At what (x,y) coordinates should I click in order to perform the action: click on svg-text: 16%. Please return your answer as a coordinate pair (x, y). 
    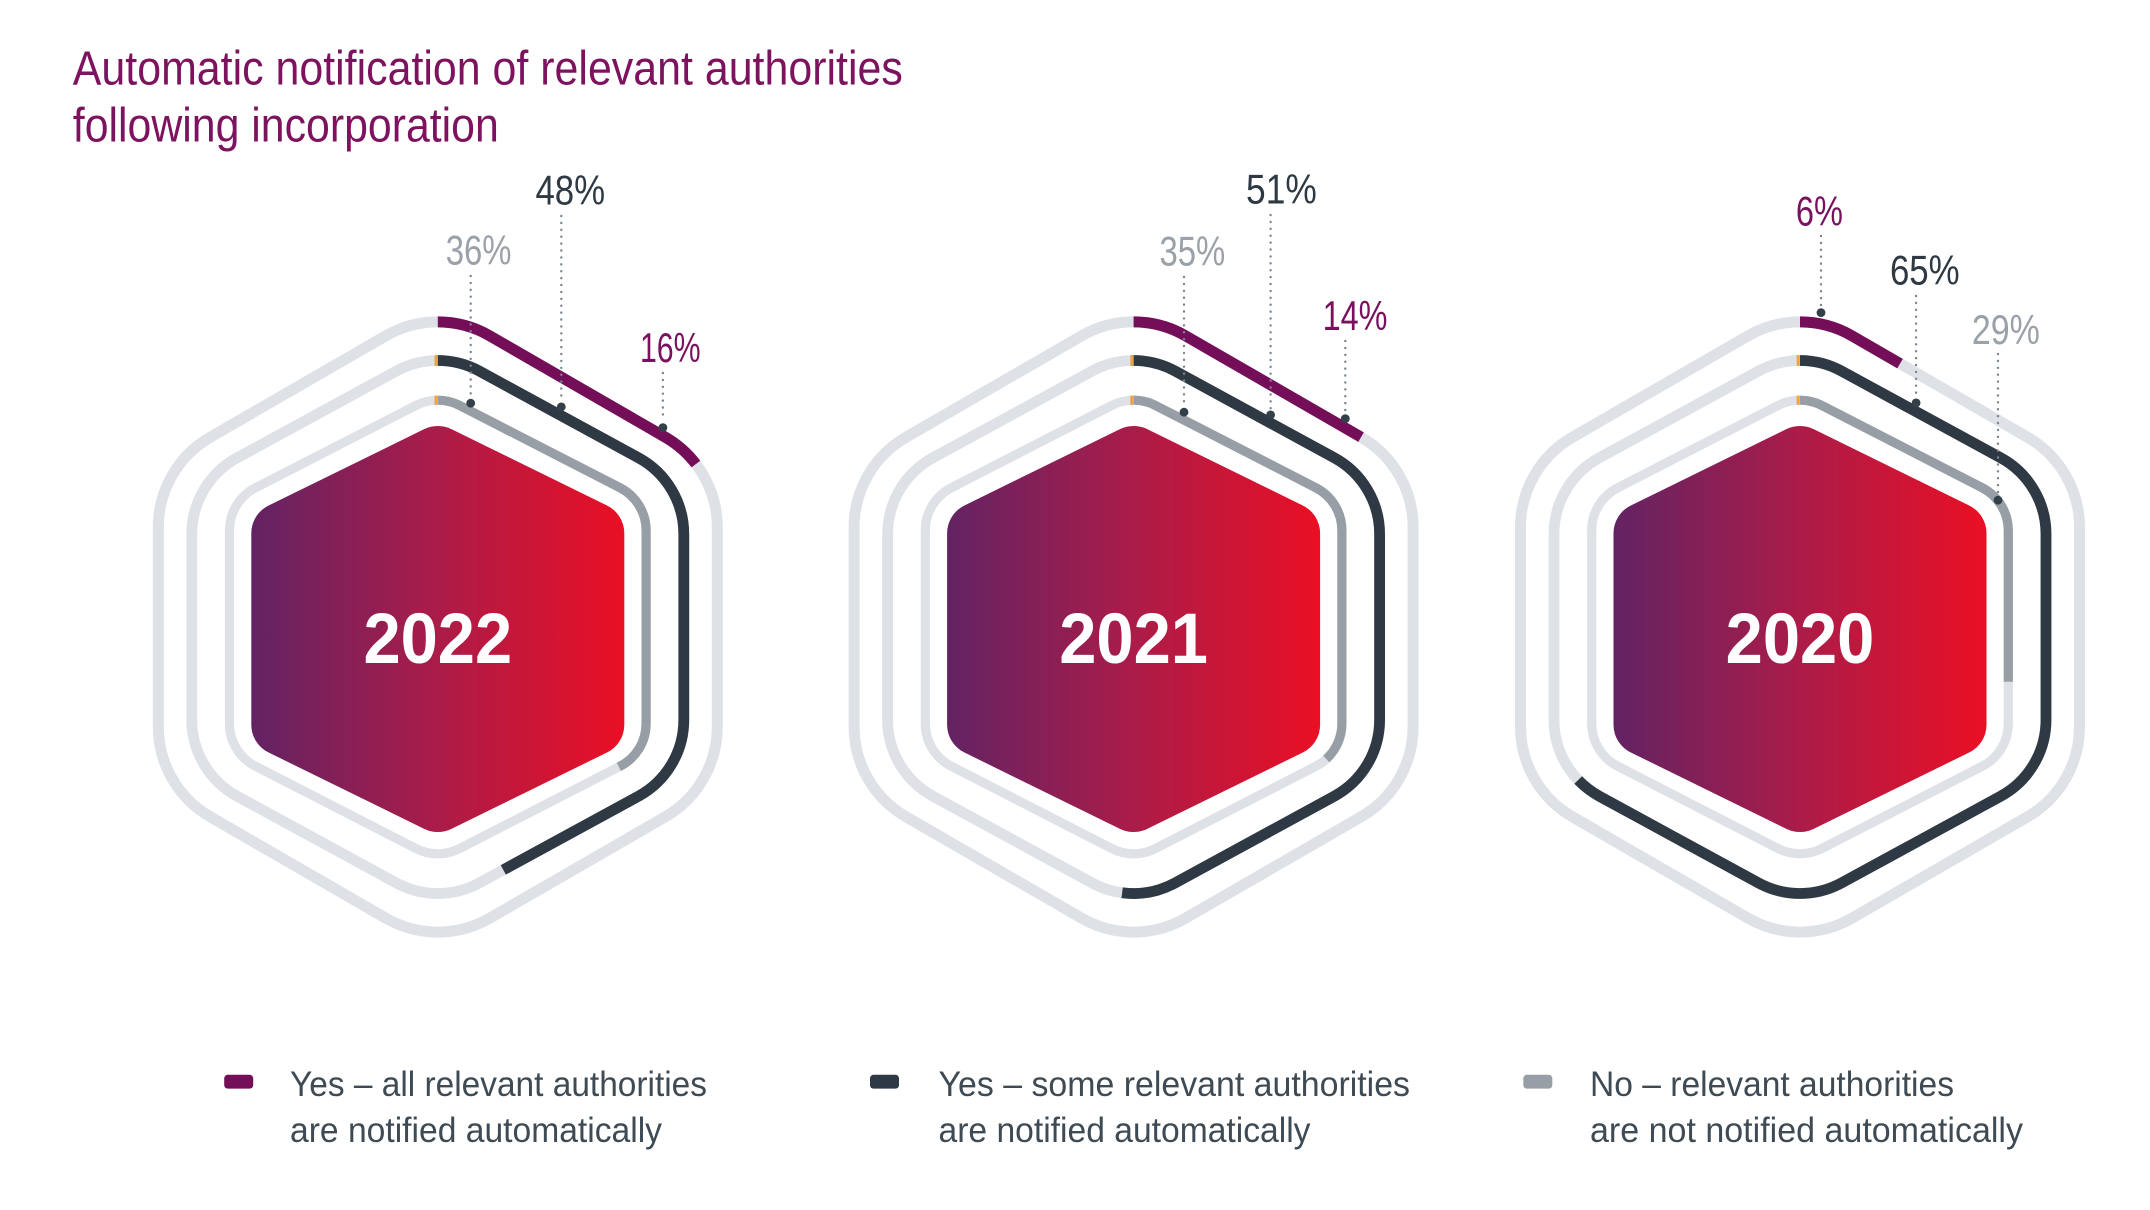
    Looking at the image, I should click on (670, 347).